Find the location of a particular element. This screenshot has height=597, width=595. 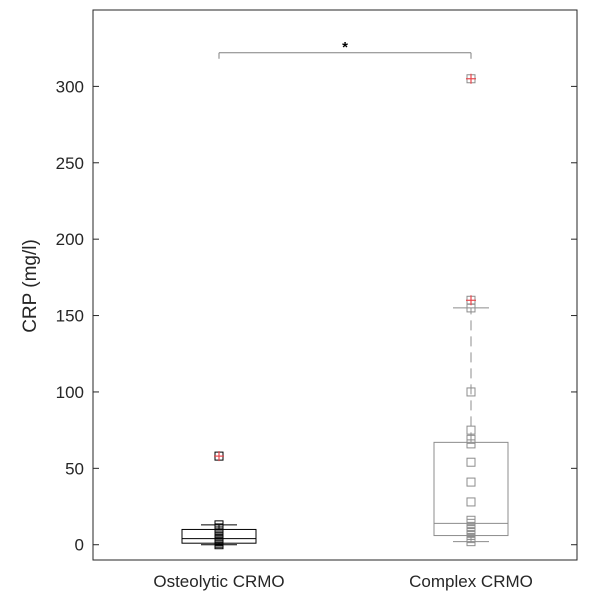

y-tick-label: 0 is located at coordinates (79, 545).